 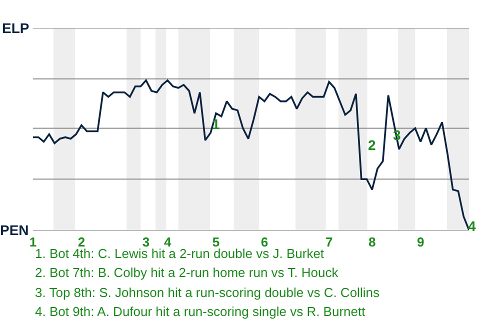 What do you see at coordinates (187, 272) in the screenshot?
I see `text: 2. Bot 7th: B. Colby hit a 2-run home run vs T. Houck` at bounding box center [187, 272].